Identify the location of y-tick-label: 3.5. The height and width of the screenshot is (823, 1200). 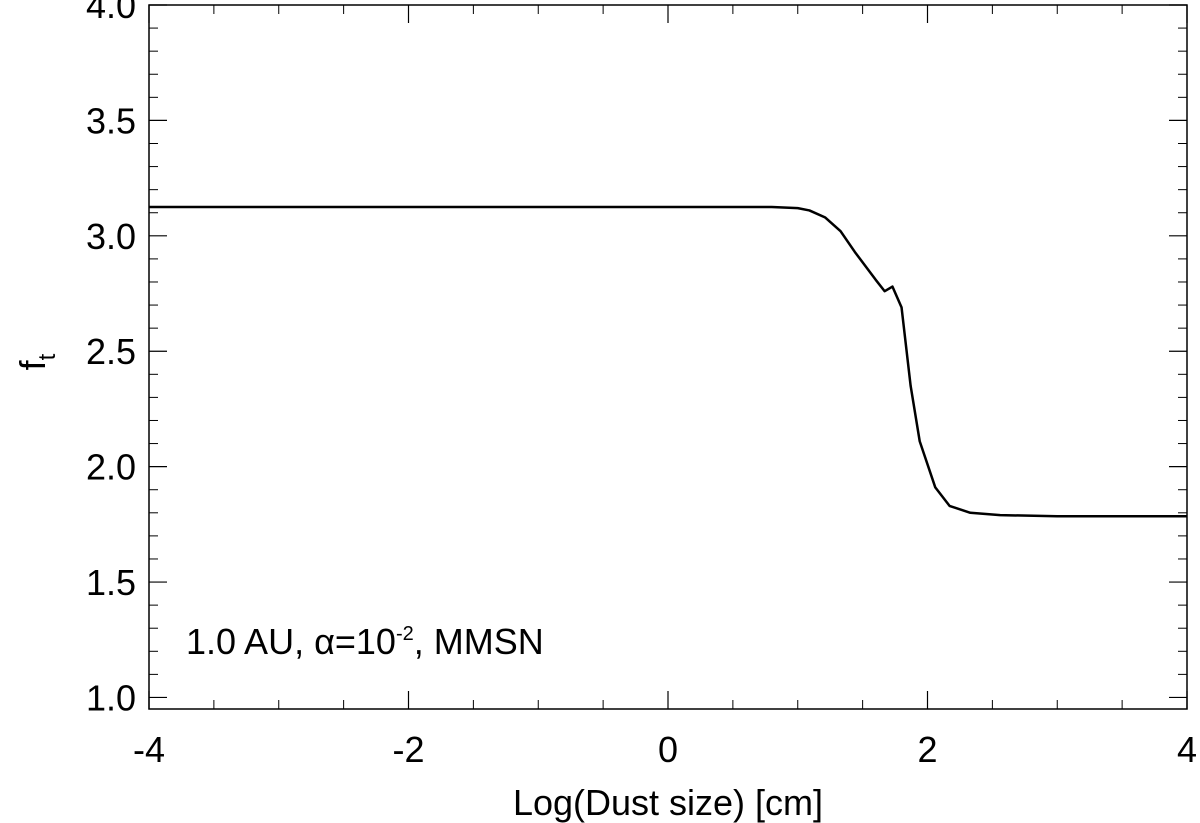
(111, 120).